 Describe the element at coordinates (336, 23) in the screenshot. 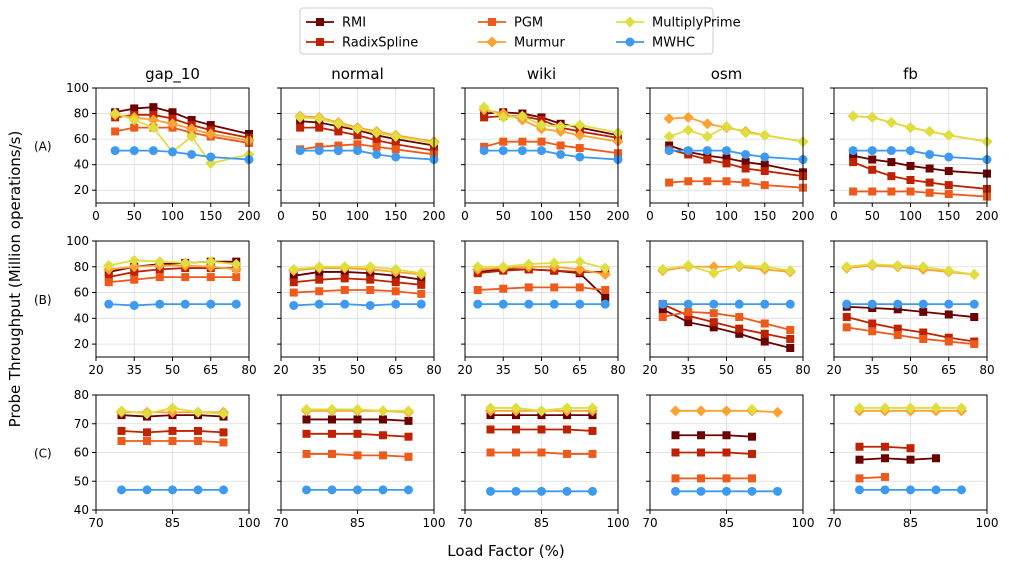

I see `legend-entry-rmi: RMI` at that location.